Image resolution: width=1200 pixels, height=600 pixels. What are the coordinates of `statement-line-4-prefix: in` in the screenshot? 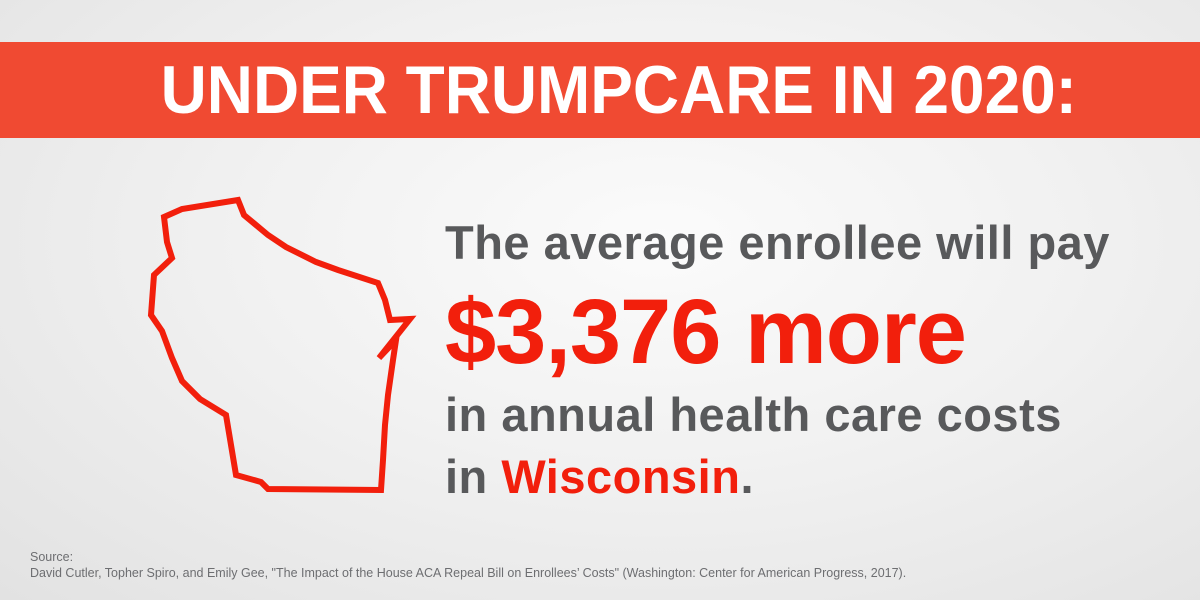 It's located at (473, 476).